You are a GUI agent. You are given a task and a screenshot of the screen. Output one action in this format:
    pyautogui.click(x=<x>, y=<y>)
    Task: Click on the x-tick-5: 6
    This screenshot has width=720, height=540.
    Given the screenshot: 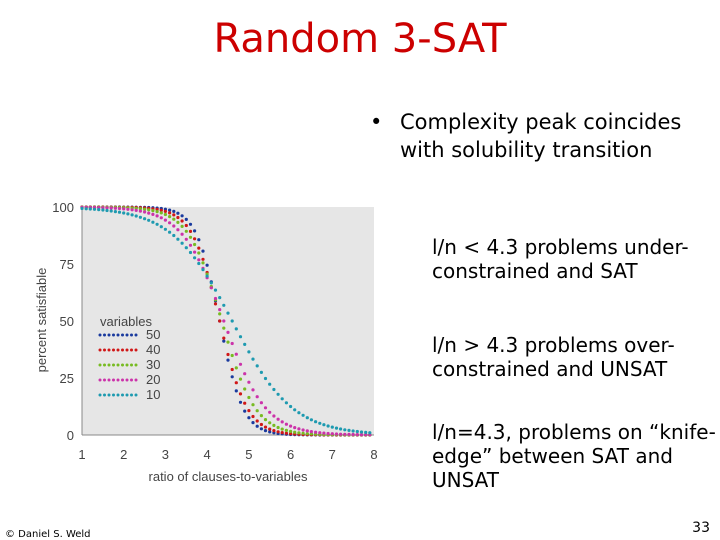 What is the action you would take?
    pyautogui.click(x=290, y=454)
    